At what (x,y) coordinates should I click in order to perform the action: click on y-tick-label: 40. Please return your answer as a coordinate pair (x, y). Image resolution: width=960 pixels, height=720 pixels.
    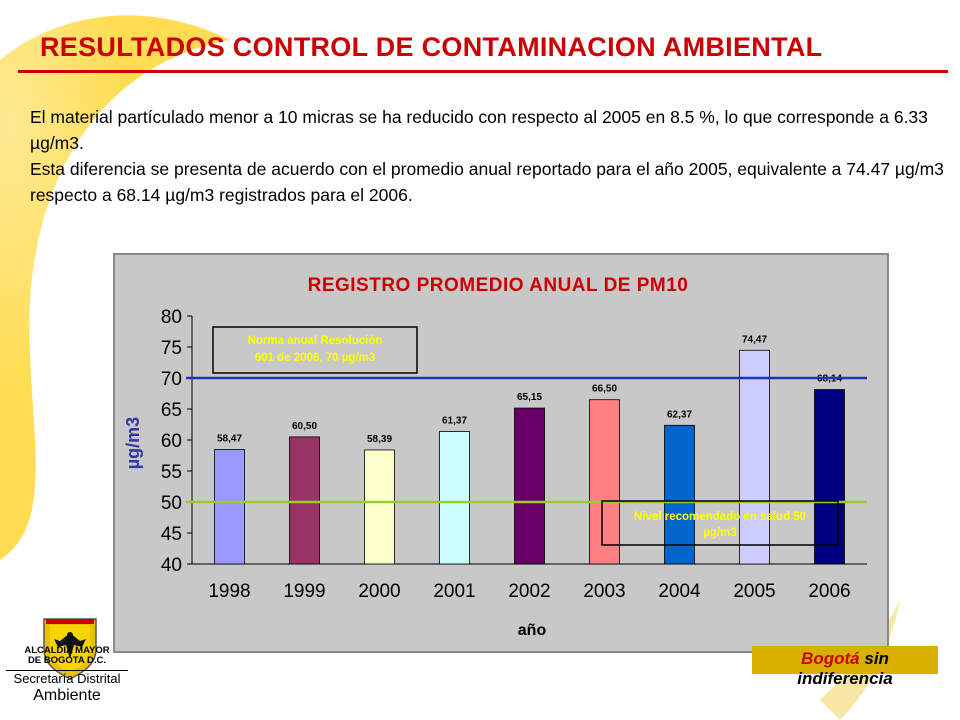
    Looking at the image, I should click on (171, 565).